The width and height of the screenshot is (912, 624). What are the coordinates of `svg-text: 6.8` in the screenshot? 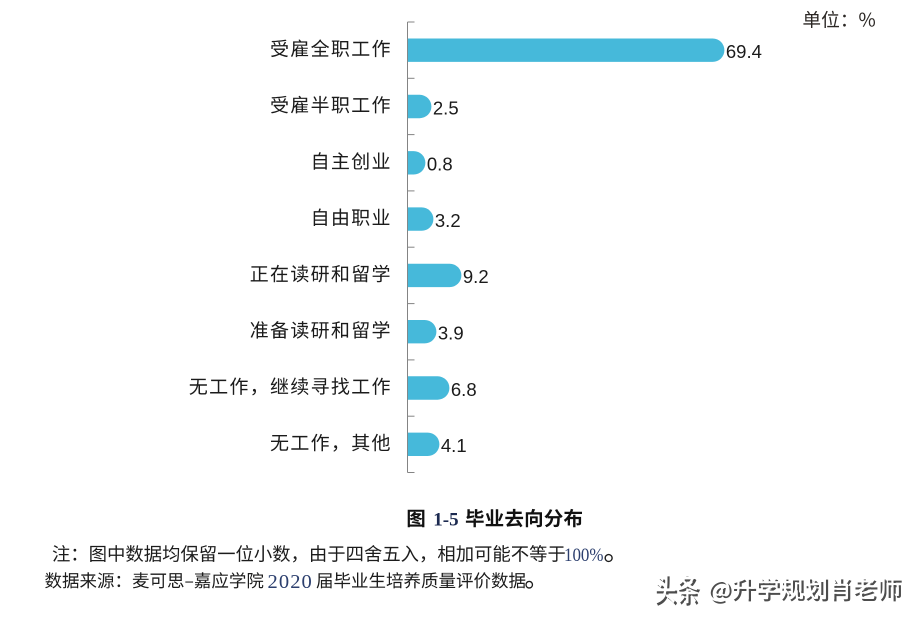 It's located at (464, 389).